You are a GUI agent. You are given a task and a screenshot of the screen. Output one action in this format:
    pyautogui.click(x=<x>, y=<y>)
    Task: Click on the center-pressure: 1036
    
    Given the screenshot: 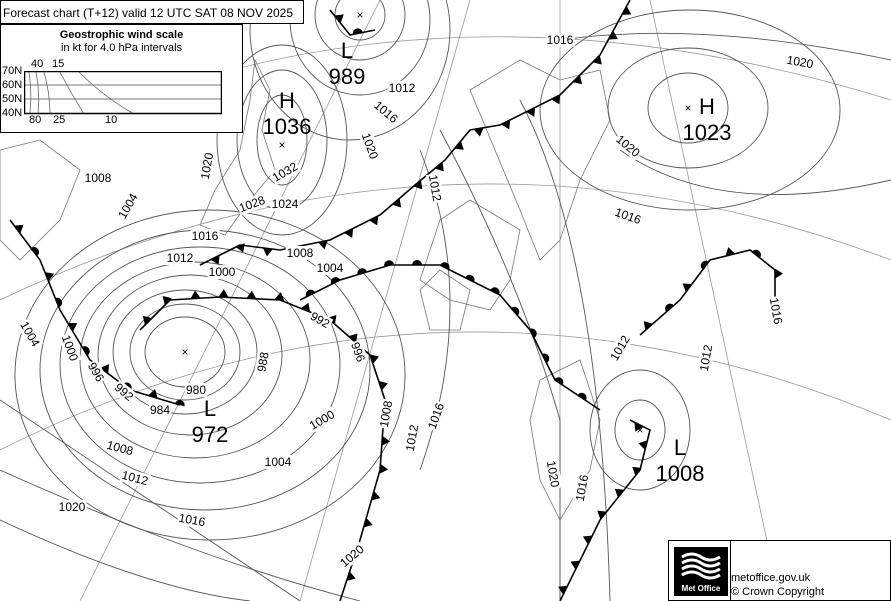 What is the action you would take?
    pyautogui.click(x=287, y=126)
    